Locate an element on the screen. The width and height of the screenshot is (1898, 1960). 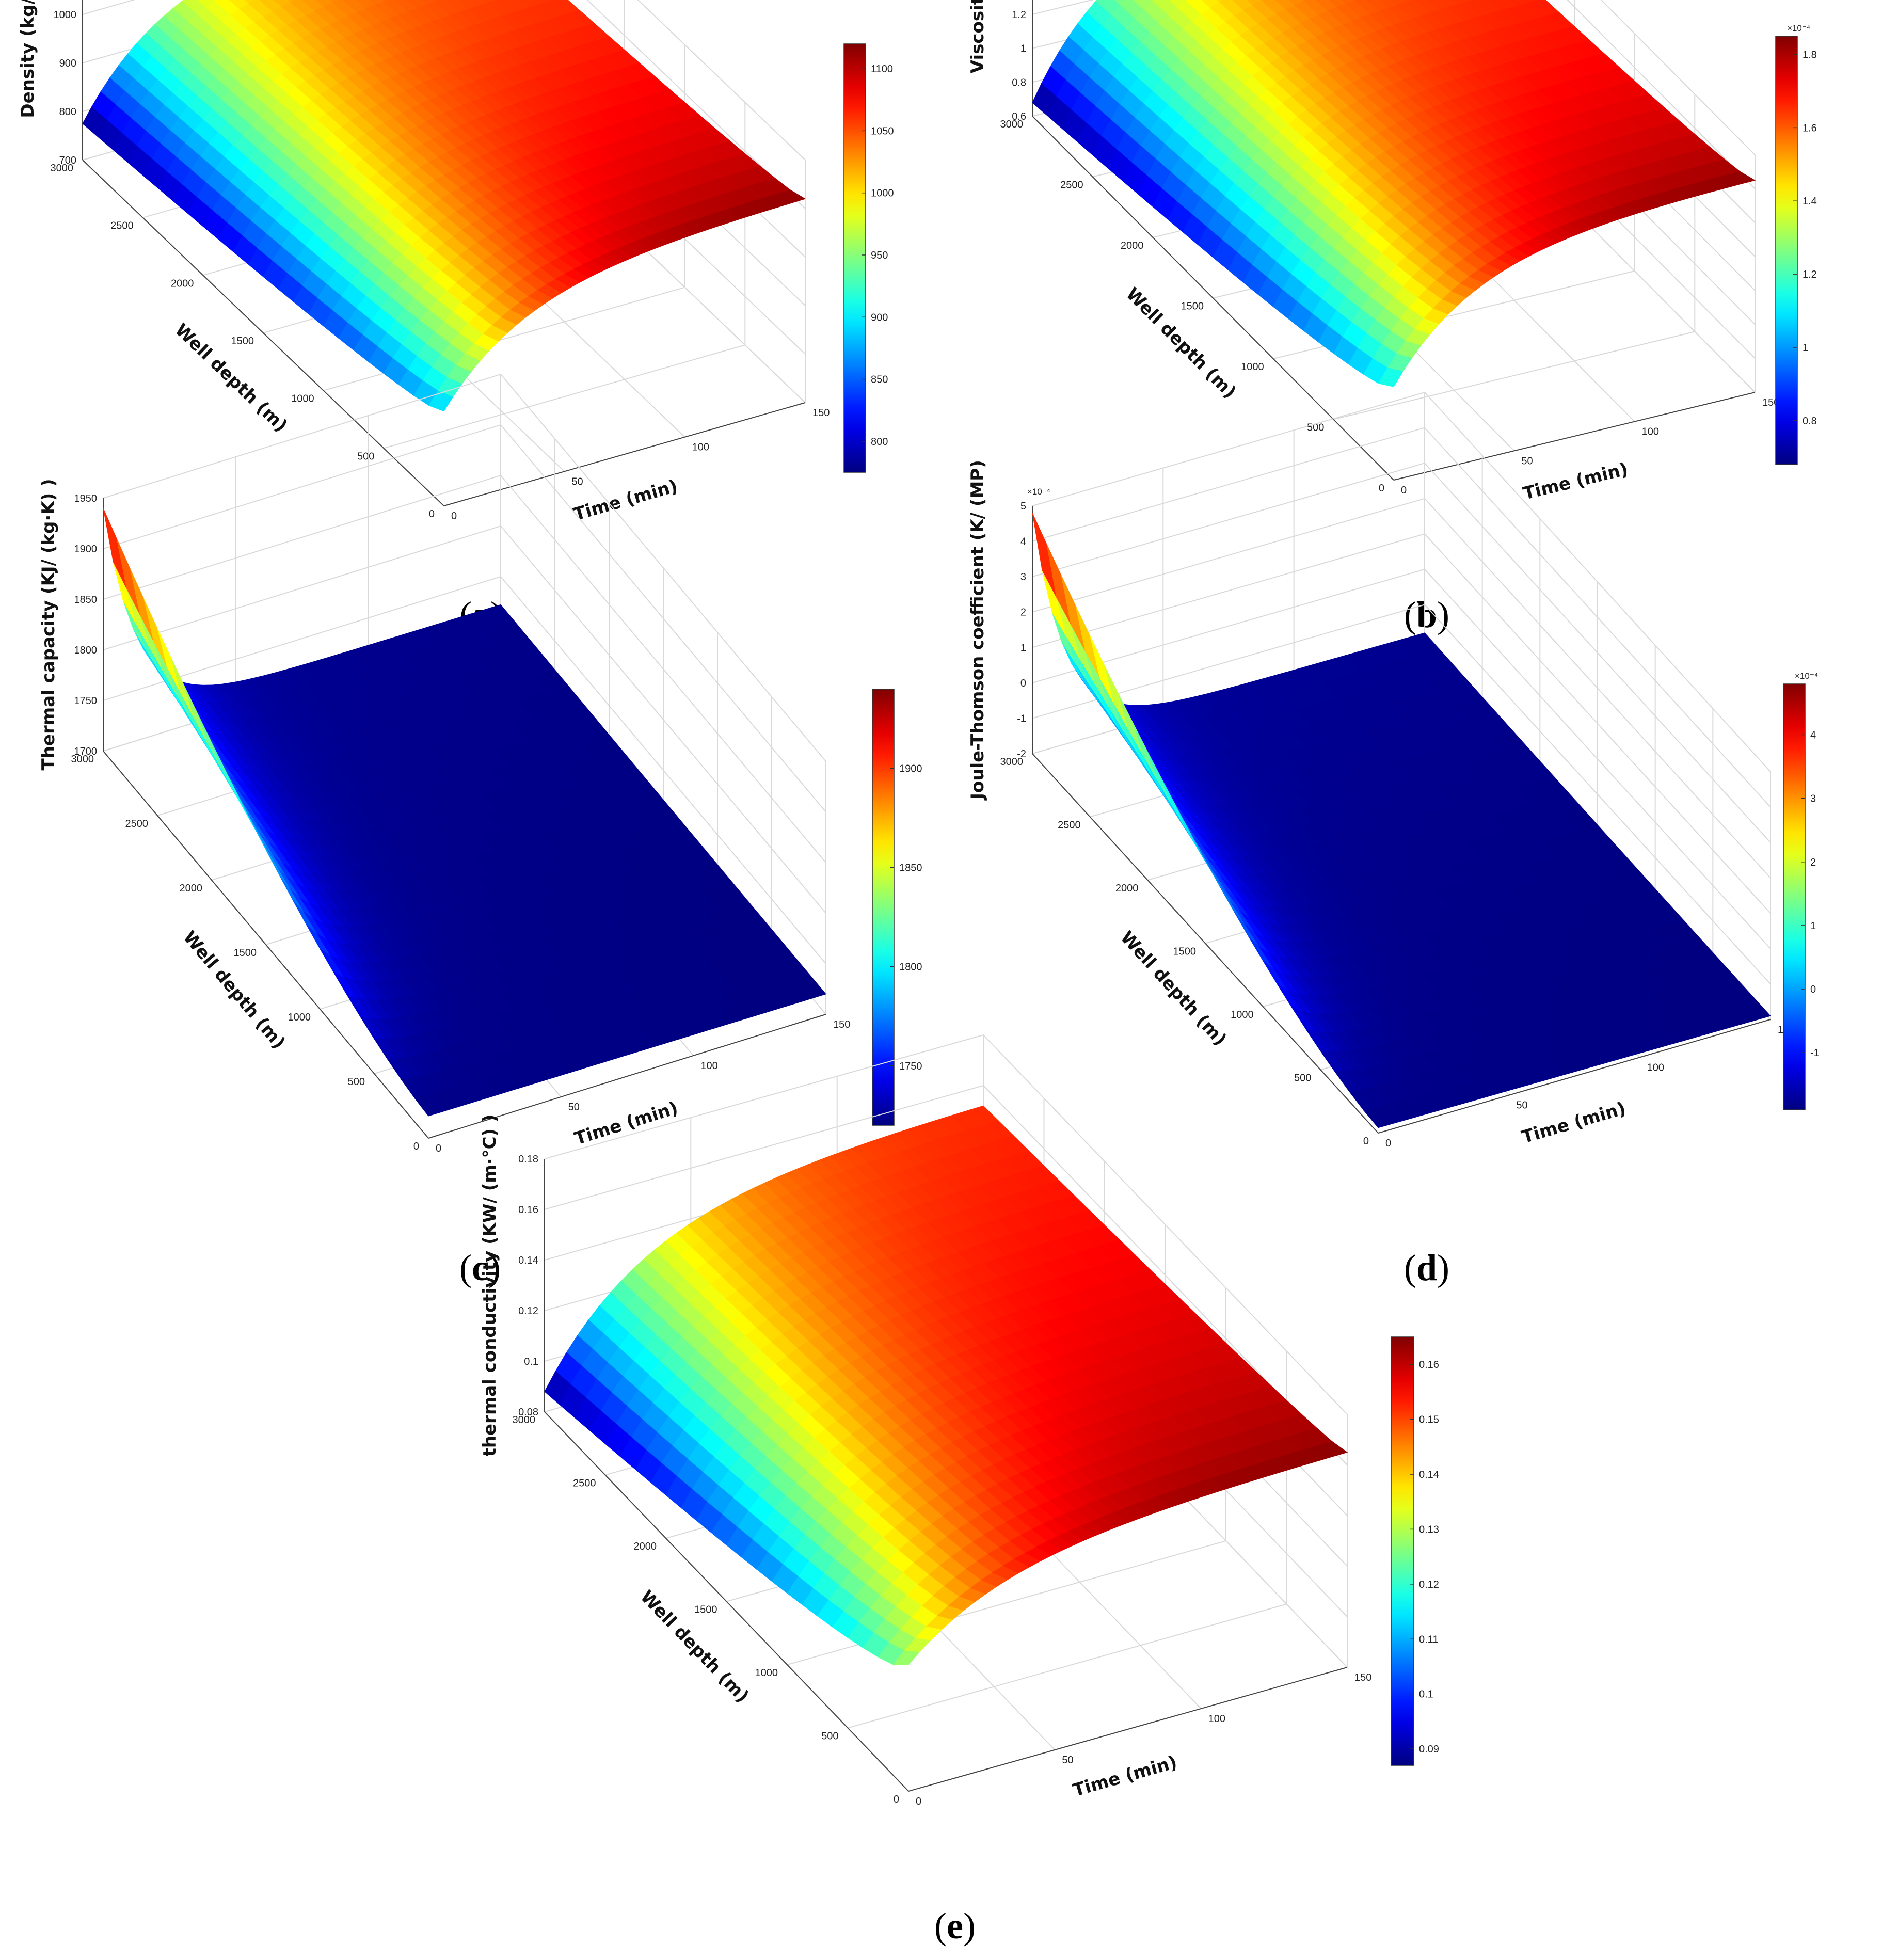
z-tick-label: 1700 is located at coordinates (86, 751).